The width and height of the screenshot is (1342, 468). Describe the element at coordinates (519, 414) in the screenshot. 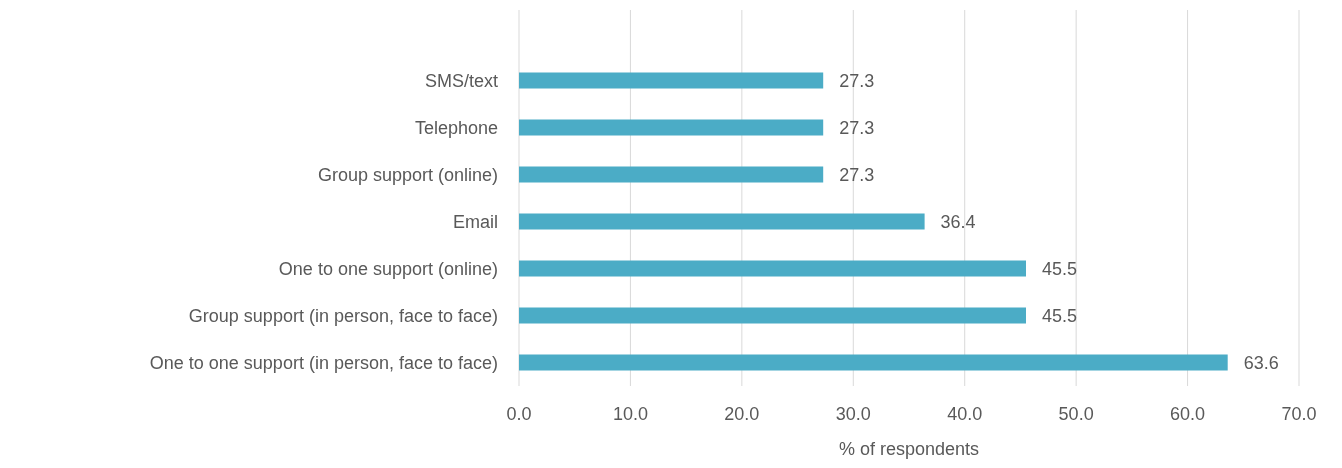

I see `x-tick-label: 0.0` at that location.